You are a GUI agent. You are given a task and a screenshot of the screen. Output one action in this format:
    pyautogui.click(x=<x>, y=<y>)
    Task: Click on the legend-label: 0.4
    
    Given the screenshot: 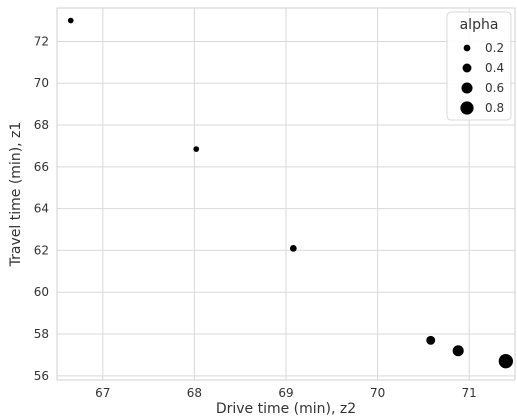 What is the action you would take?
    pyautogui.click(x=494, y=68)
    